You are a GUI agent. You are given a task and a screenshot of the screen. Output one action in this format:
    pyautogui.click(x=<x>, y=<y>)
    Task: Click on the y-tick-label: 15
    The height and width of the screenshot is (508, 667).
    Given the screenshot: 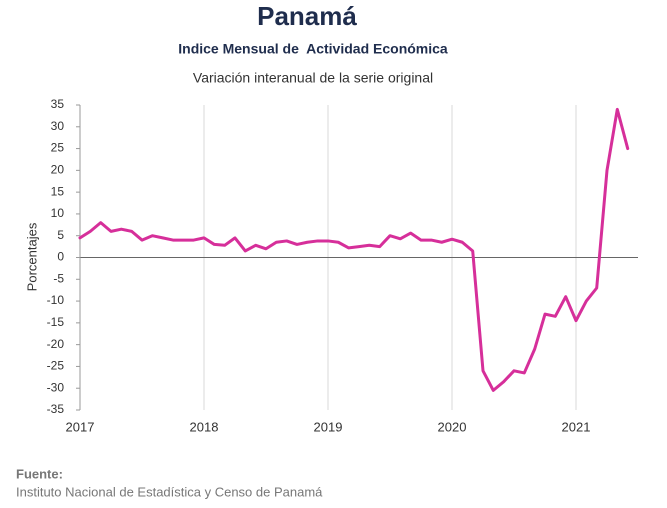 What is the action you would take?
    pyautogui.click(x=58, y=191)
    